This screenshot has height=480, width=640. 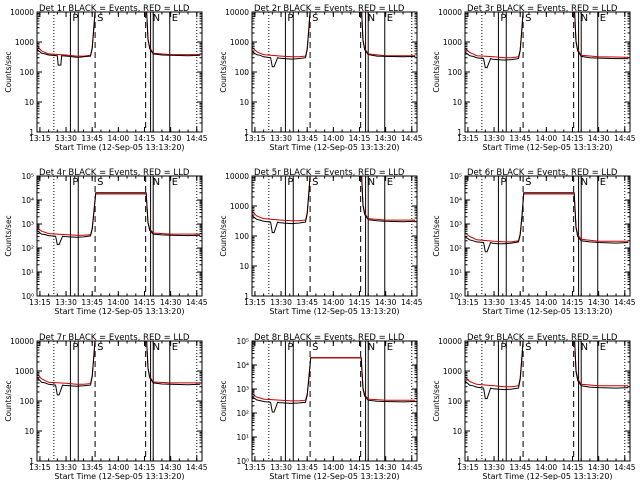 I want to click on y-tick-label: 10⁵, so click(x=242, y=341).